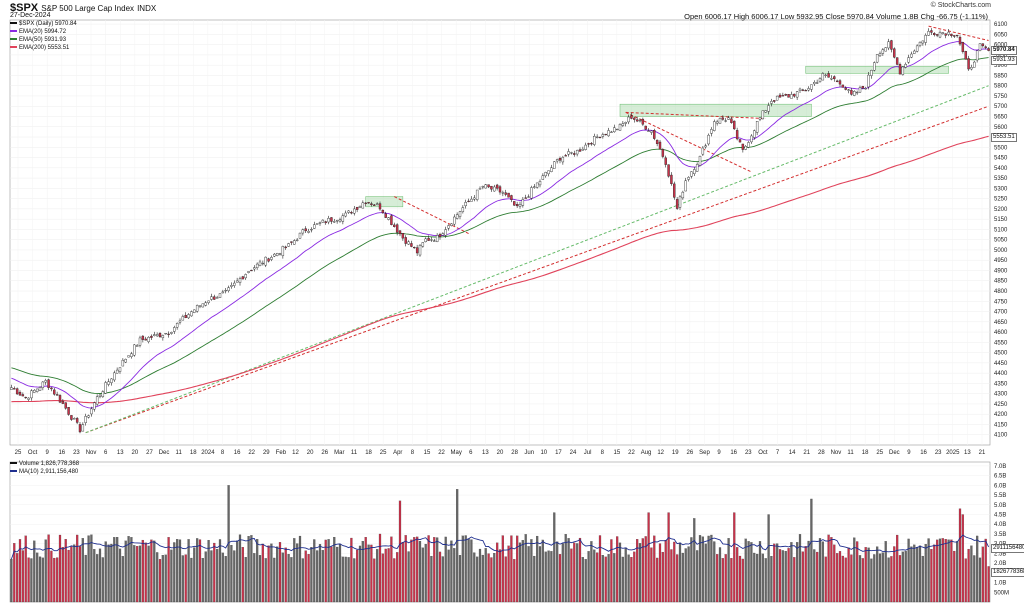  Describe the element at coordinates (688, 142) in the screenshot. I see `trendline-aug` at that location.